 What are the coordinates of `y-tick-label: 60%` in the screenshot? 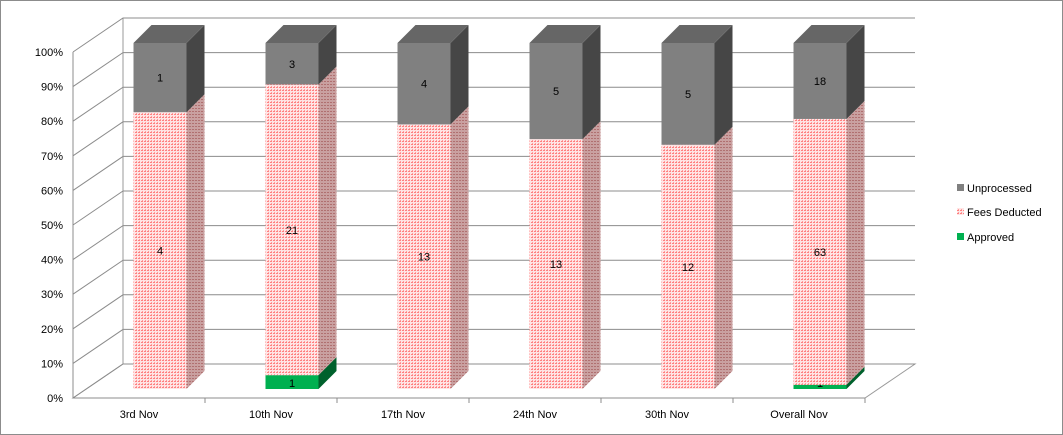 It's located at (52, 191).